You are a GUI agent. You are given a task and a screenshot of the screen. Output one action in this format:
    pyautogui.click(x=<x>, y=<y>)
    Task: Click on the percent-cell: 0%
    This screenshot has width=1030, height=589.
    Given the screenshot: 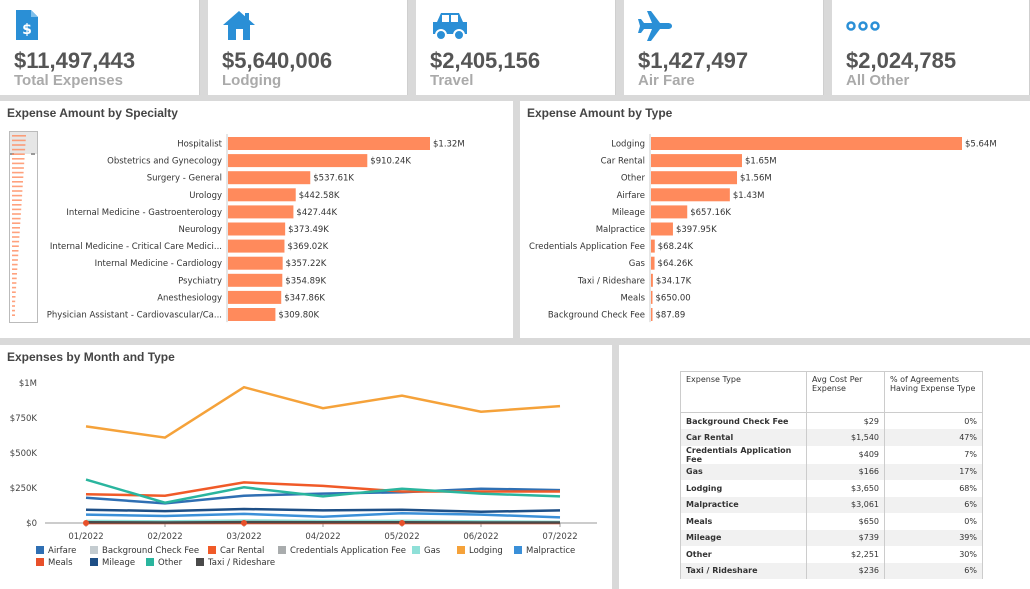 What is the action you would take?
    pyautogui.click(x=933, y=420)
    